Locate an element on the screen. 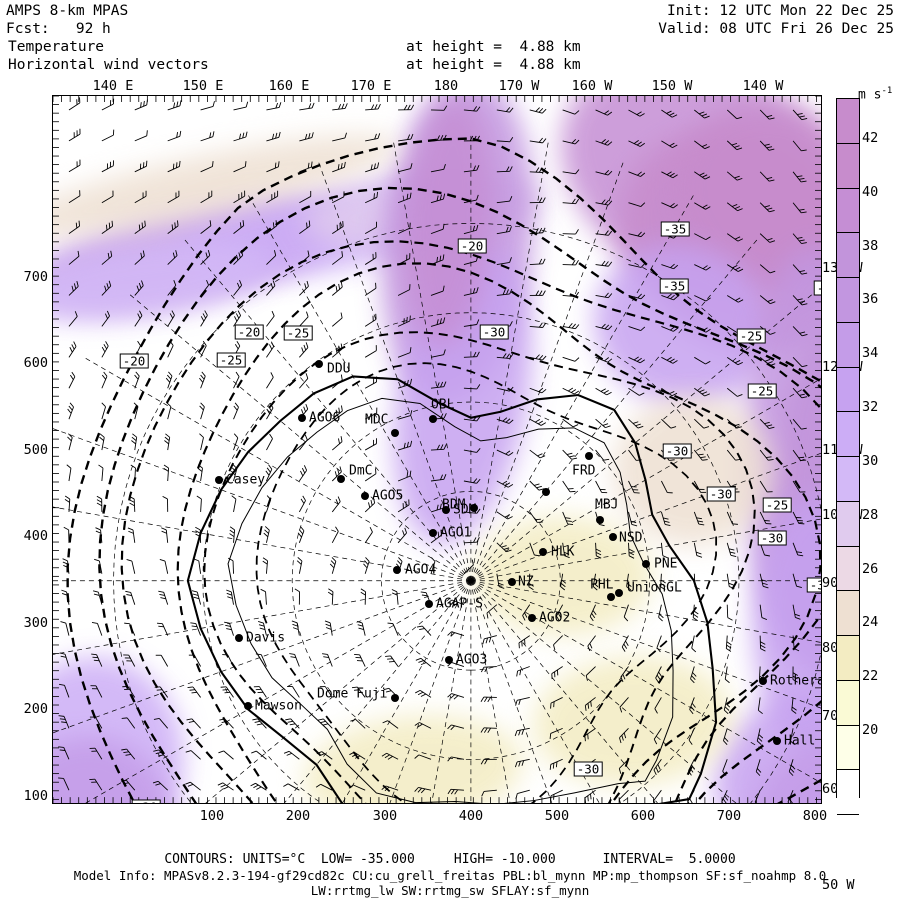  colorbar-tick: 24 is located at coordinates (870, 622).